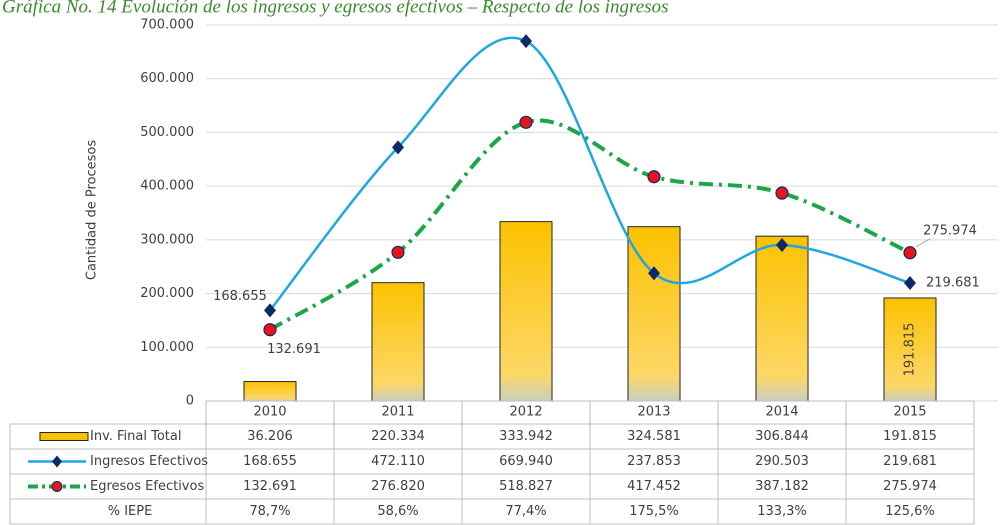 Image resolution: width=1008 pixels, height=525 pixels. I want to click on table-cell: 275.974, so click(910, 486).